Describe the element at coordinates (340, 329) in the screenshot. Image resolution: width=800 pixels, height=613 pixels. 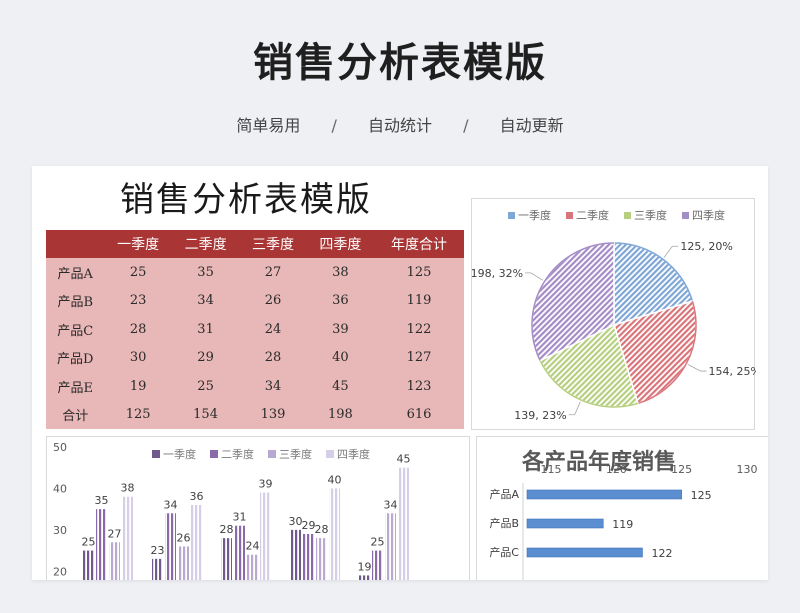
I see `table-cell: 39` at that location.